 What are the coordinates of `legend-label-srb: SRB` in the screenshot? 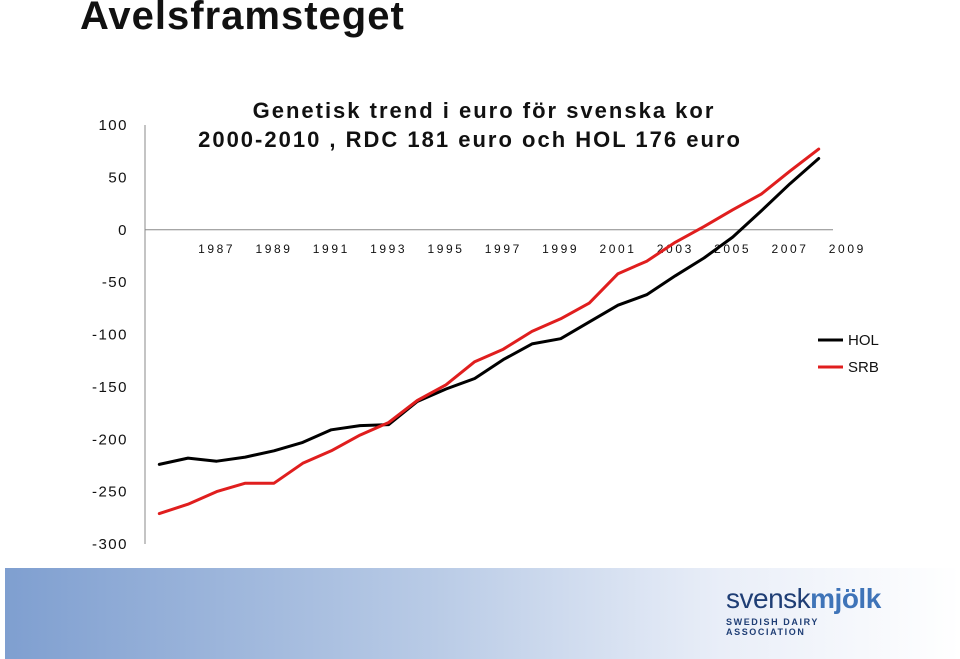 It's located at (863, 367).